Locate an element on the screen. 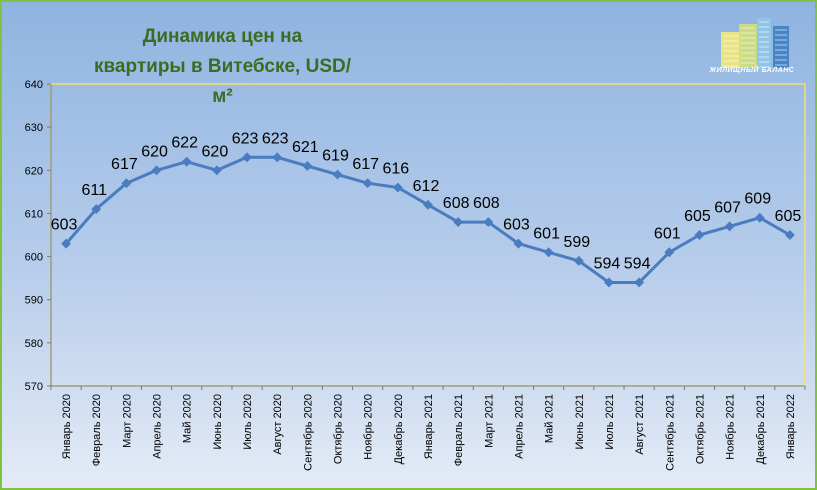  data-label: 622 is located at coordinates (184, 143).